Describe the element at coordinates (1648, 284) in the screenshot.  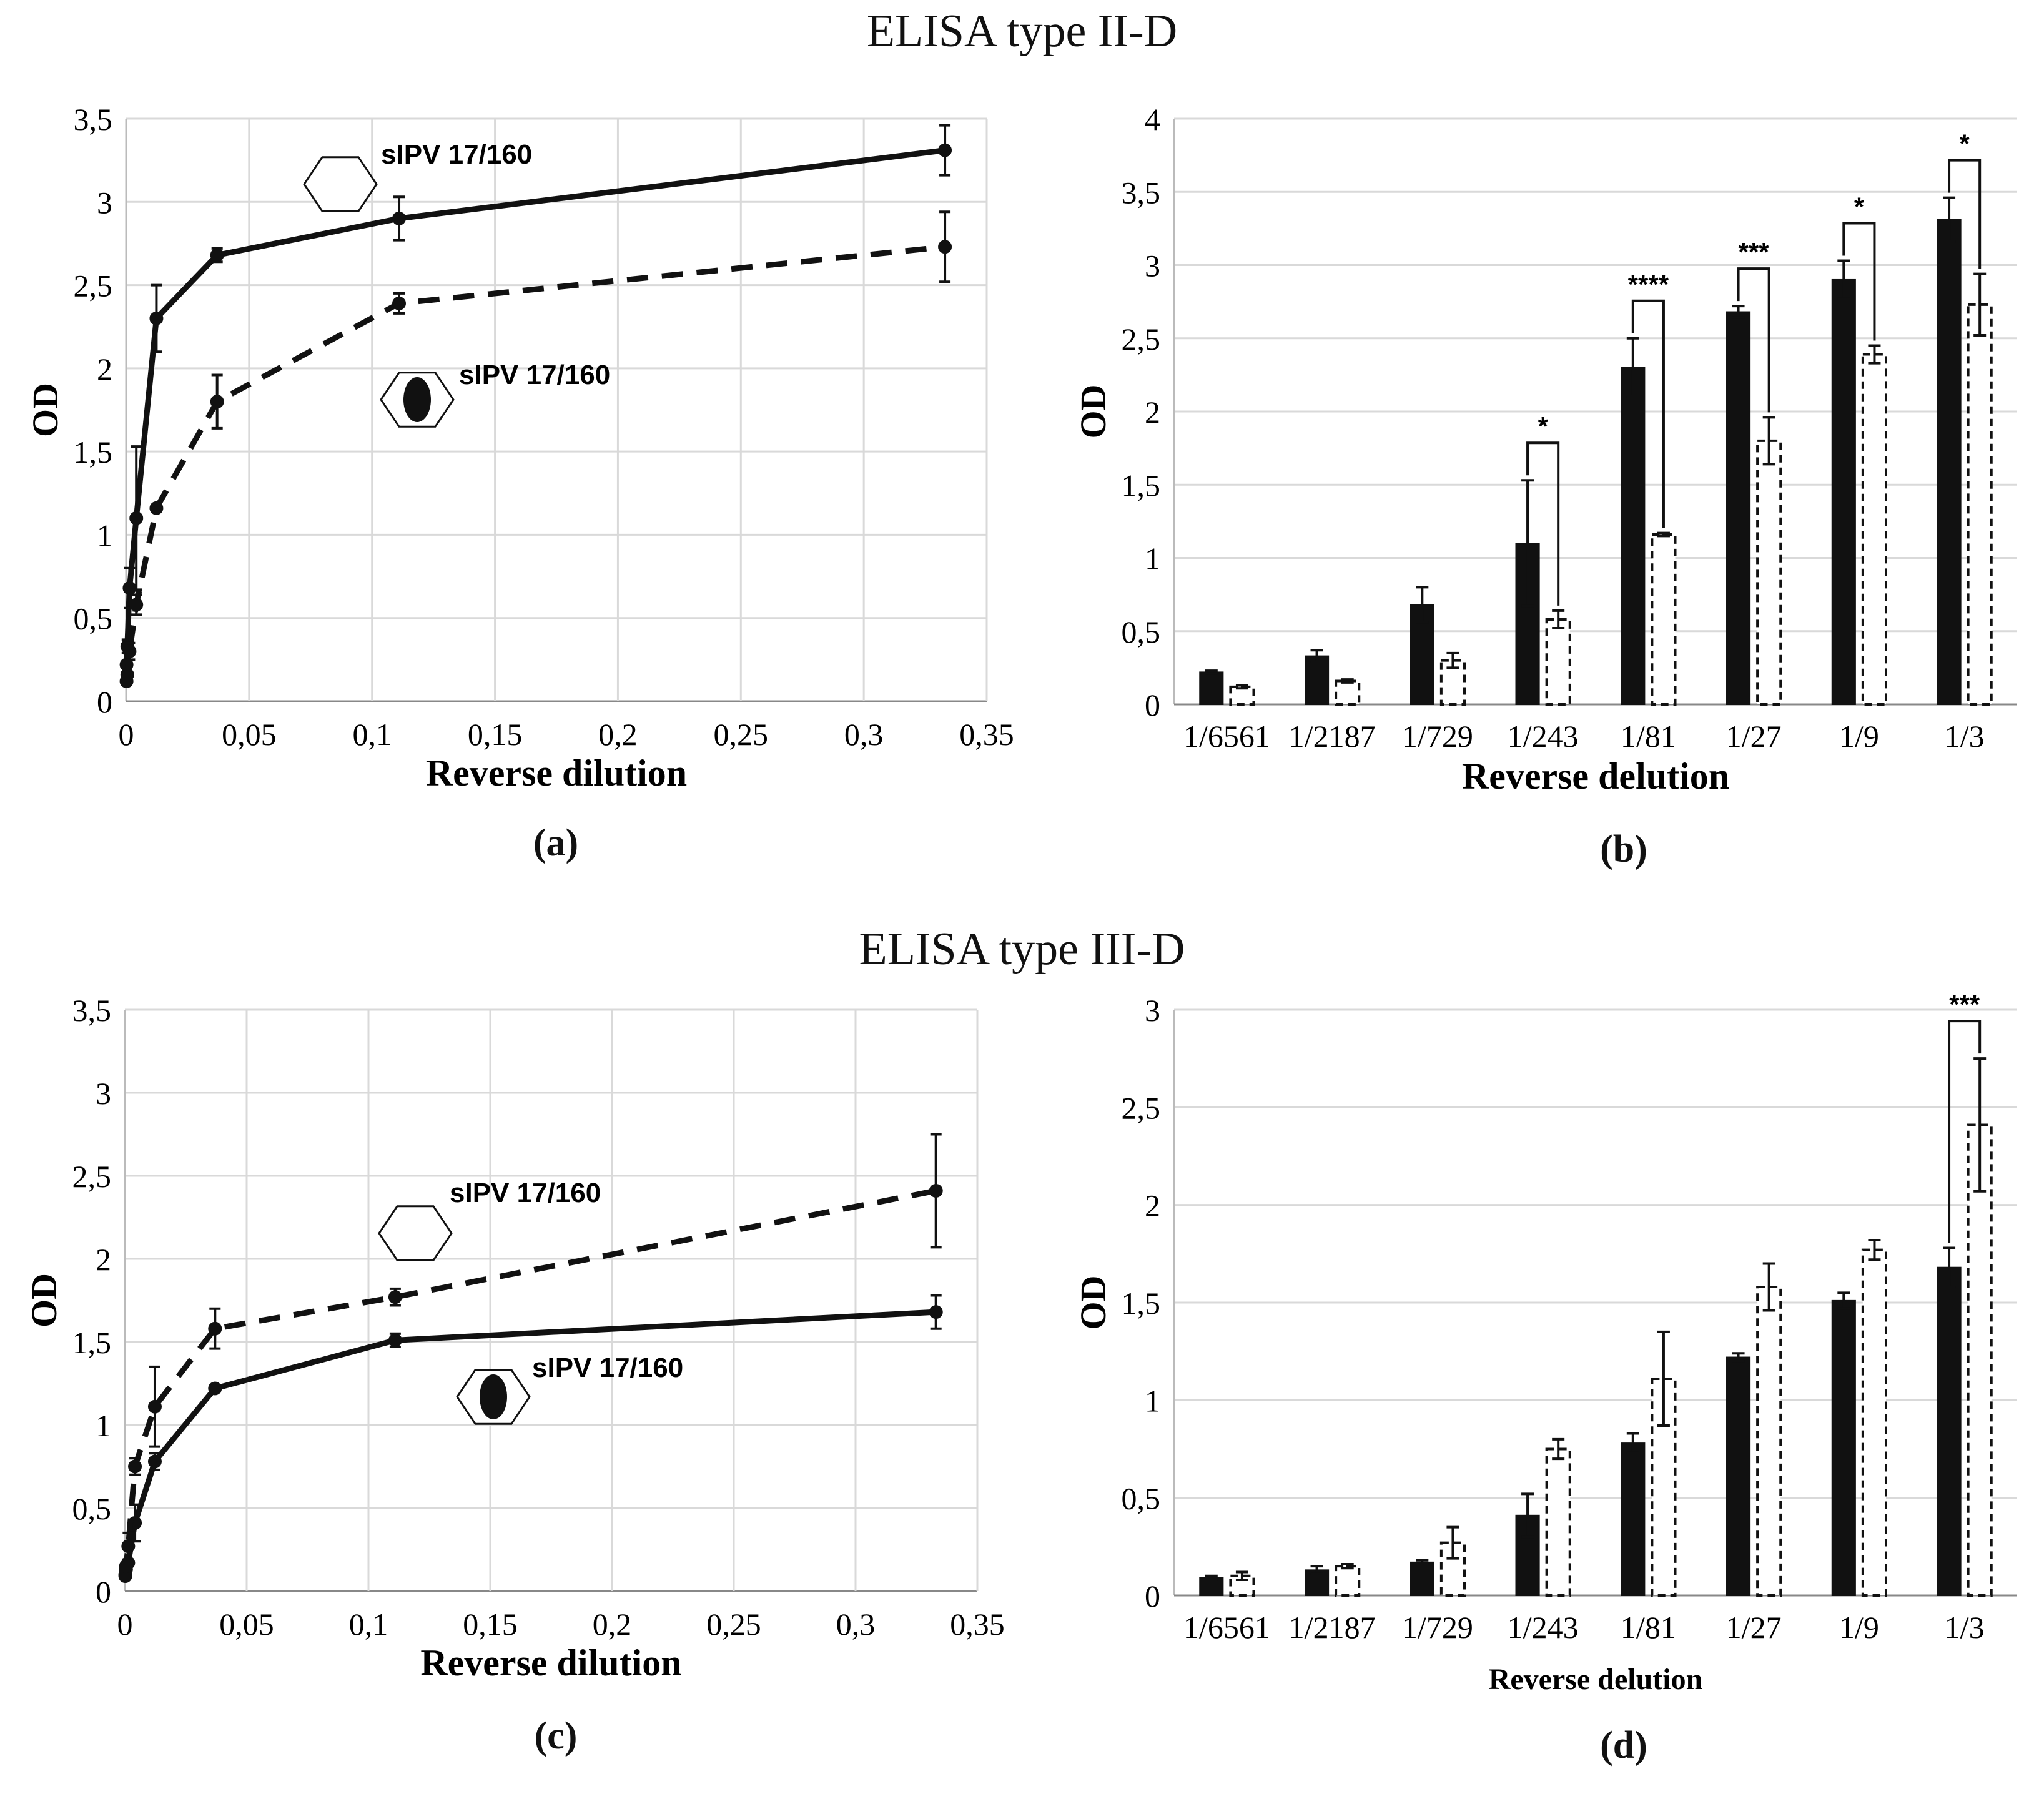
I see `significance-label: ****` at that location.